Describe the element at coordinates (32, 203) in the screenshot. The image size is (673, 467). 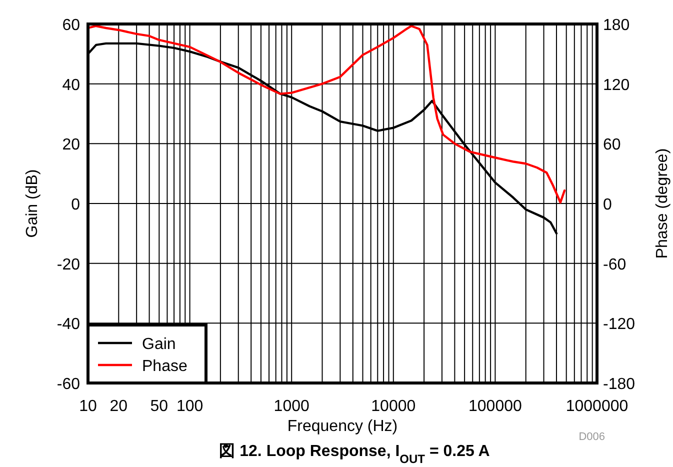
I see `y-axis-title: Gain (dB)` at that location.